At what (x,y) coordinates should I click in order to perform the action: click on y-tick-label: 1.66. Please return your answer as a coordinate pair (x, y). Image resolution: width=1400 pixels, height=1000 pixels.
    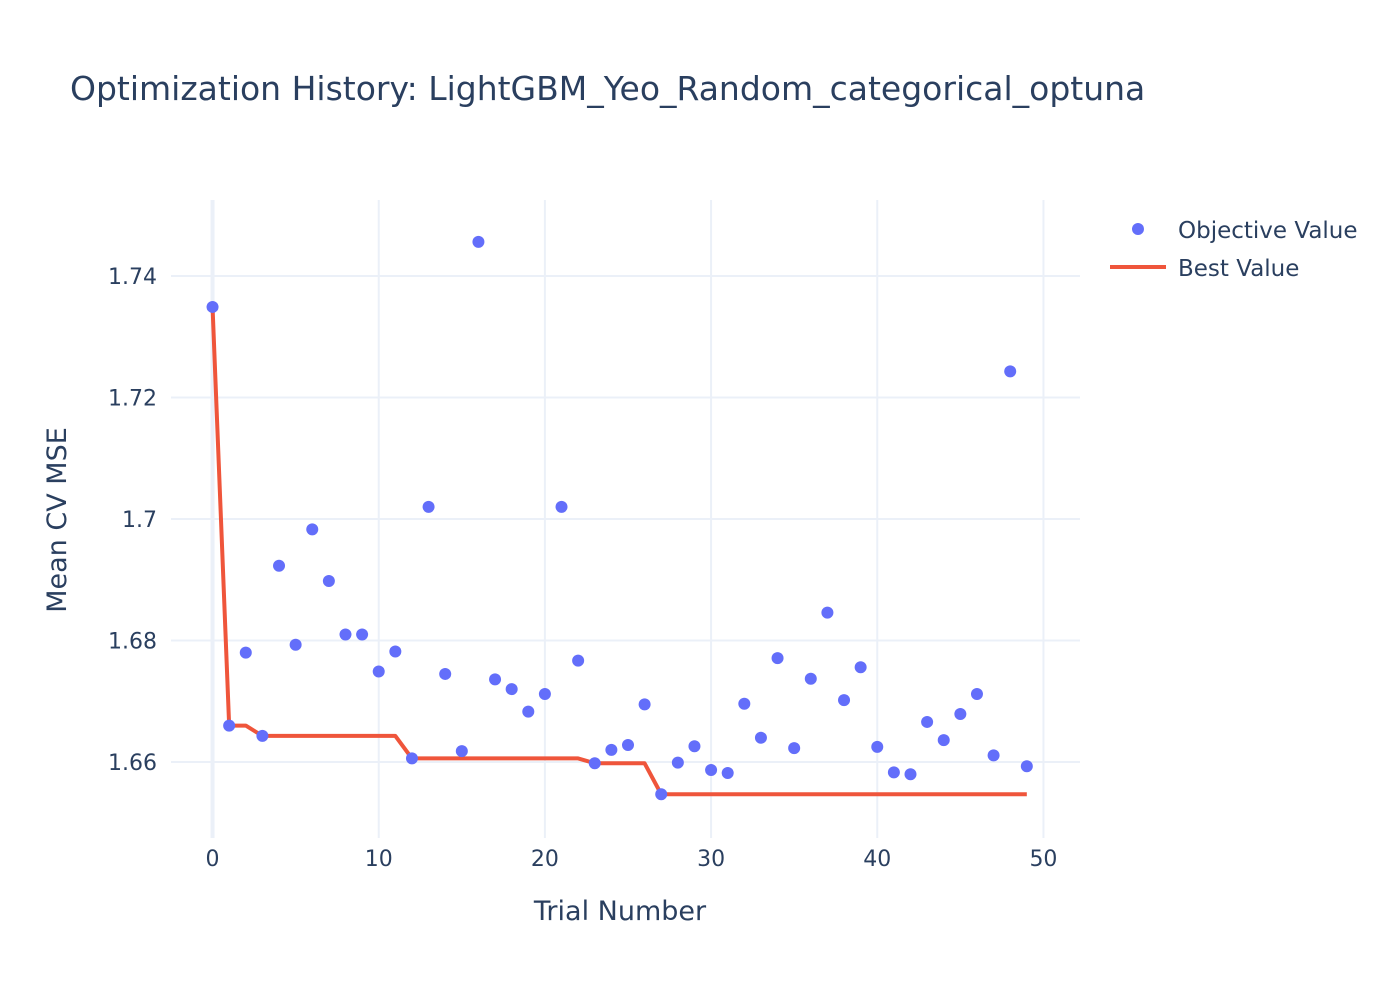
    Looking at the image, I should click on (132, 763).